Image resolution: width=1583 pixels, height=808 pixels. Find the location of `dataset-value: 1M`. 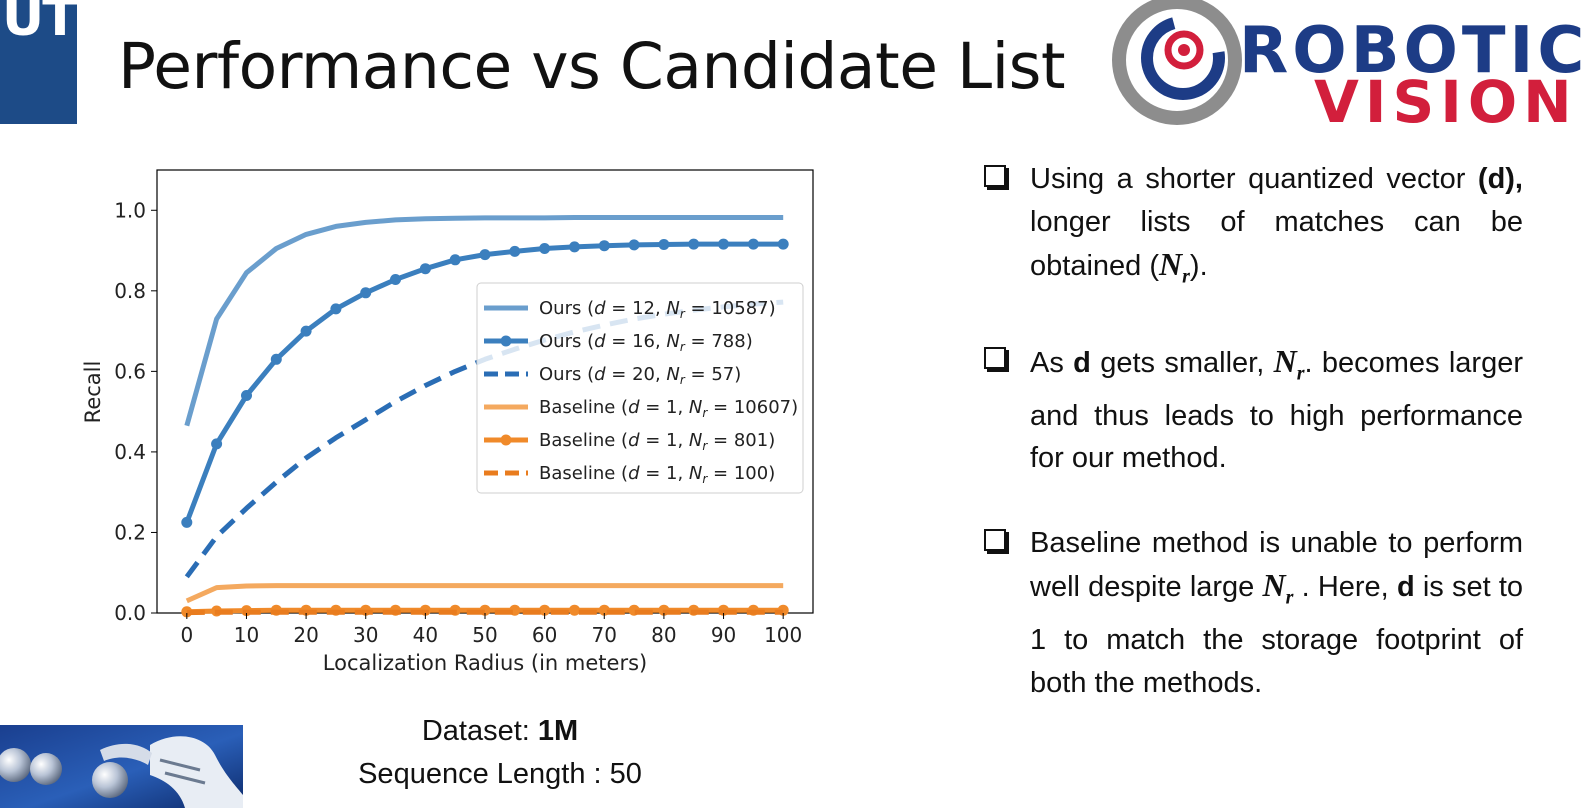

dataset-value: 1M is located at coordinates (558, 731).